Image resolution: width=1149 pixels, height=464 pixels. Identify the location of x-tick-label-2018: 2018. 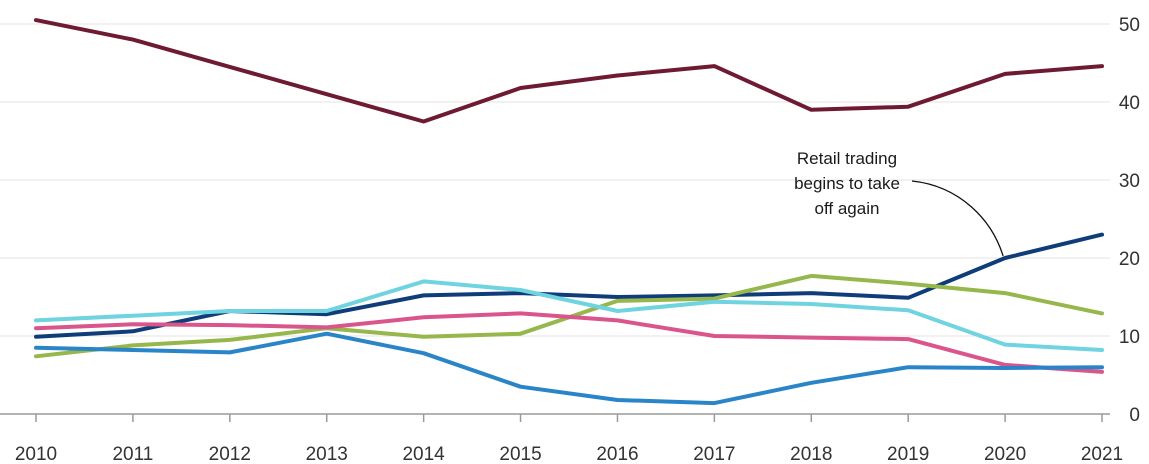
(811, 454).